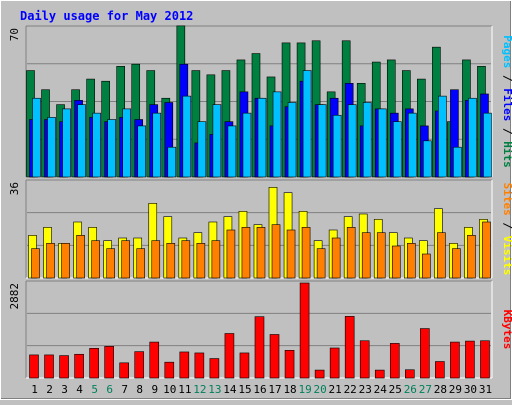  What do you see at coordinates (506, 330) in the screenshot?
I see `series-legend-label: KBytes` at bounding box center [506, 330].